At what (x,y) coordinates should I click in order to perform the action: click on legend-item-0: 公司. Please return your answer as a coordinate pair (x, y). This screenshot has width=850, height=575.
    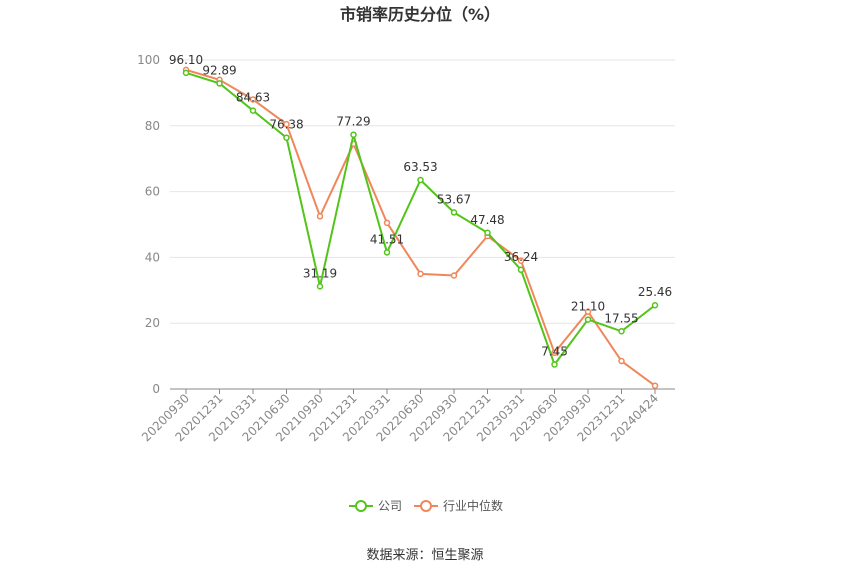
    Looking at the image, I should click on (375, 506).